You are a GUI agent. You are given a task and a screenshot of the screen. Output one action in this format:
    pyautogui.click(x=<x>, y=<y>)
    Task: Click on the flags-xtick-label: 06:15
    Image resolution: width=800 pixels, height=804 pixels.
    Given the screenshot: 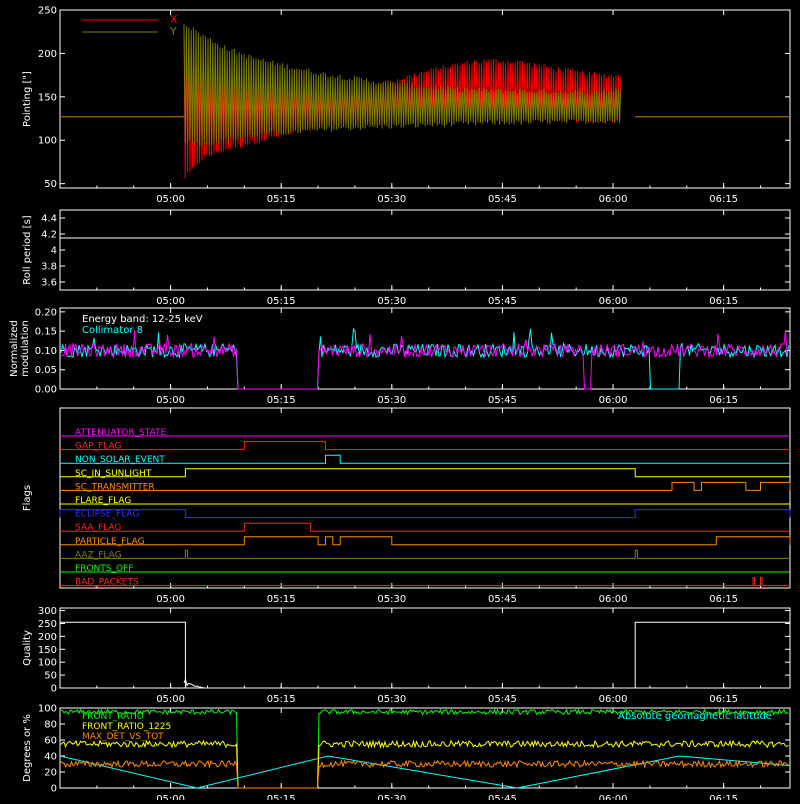 What is the action you would take?
    pyautogui.click(x=723, y=599)
    